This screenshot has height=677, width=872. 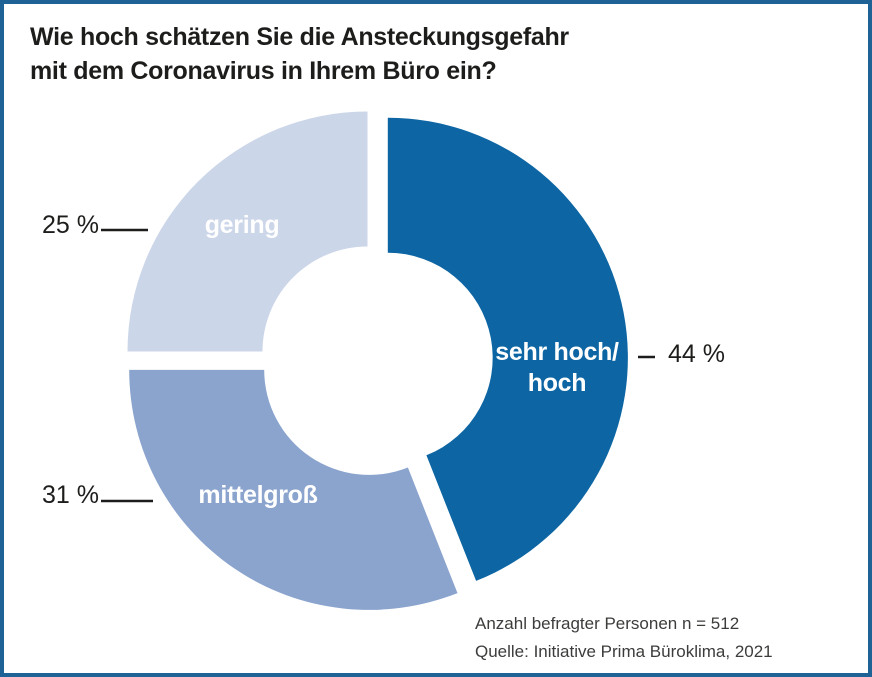 I want to click on slice-label-mittelgross: mittelgroß, so click(x=257, y=495).